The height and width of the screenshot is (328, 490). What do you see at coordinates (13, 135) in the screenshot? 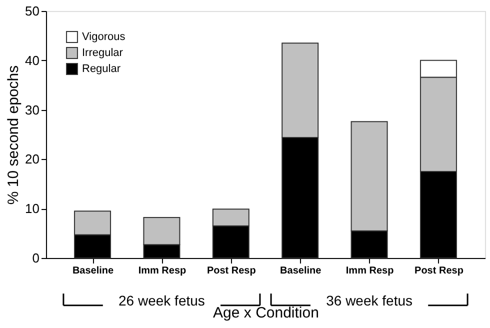
I see `y-axis-title: % 10 second epochs` at bounding box center [13, 135].